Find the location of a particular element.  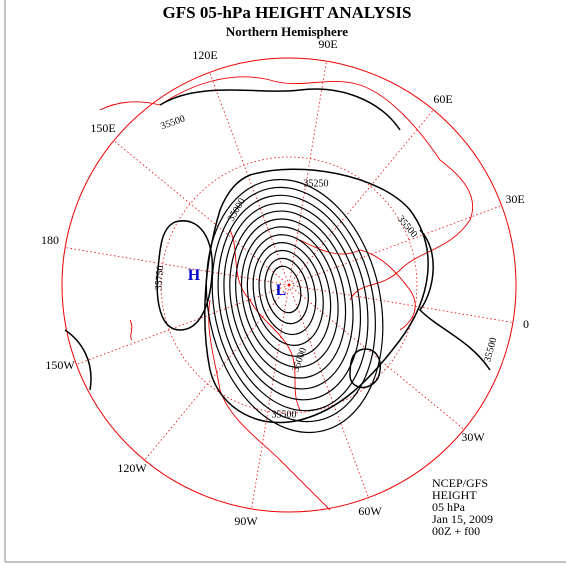

contour-label: 35750 is located at coordinates (159, 278).